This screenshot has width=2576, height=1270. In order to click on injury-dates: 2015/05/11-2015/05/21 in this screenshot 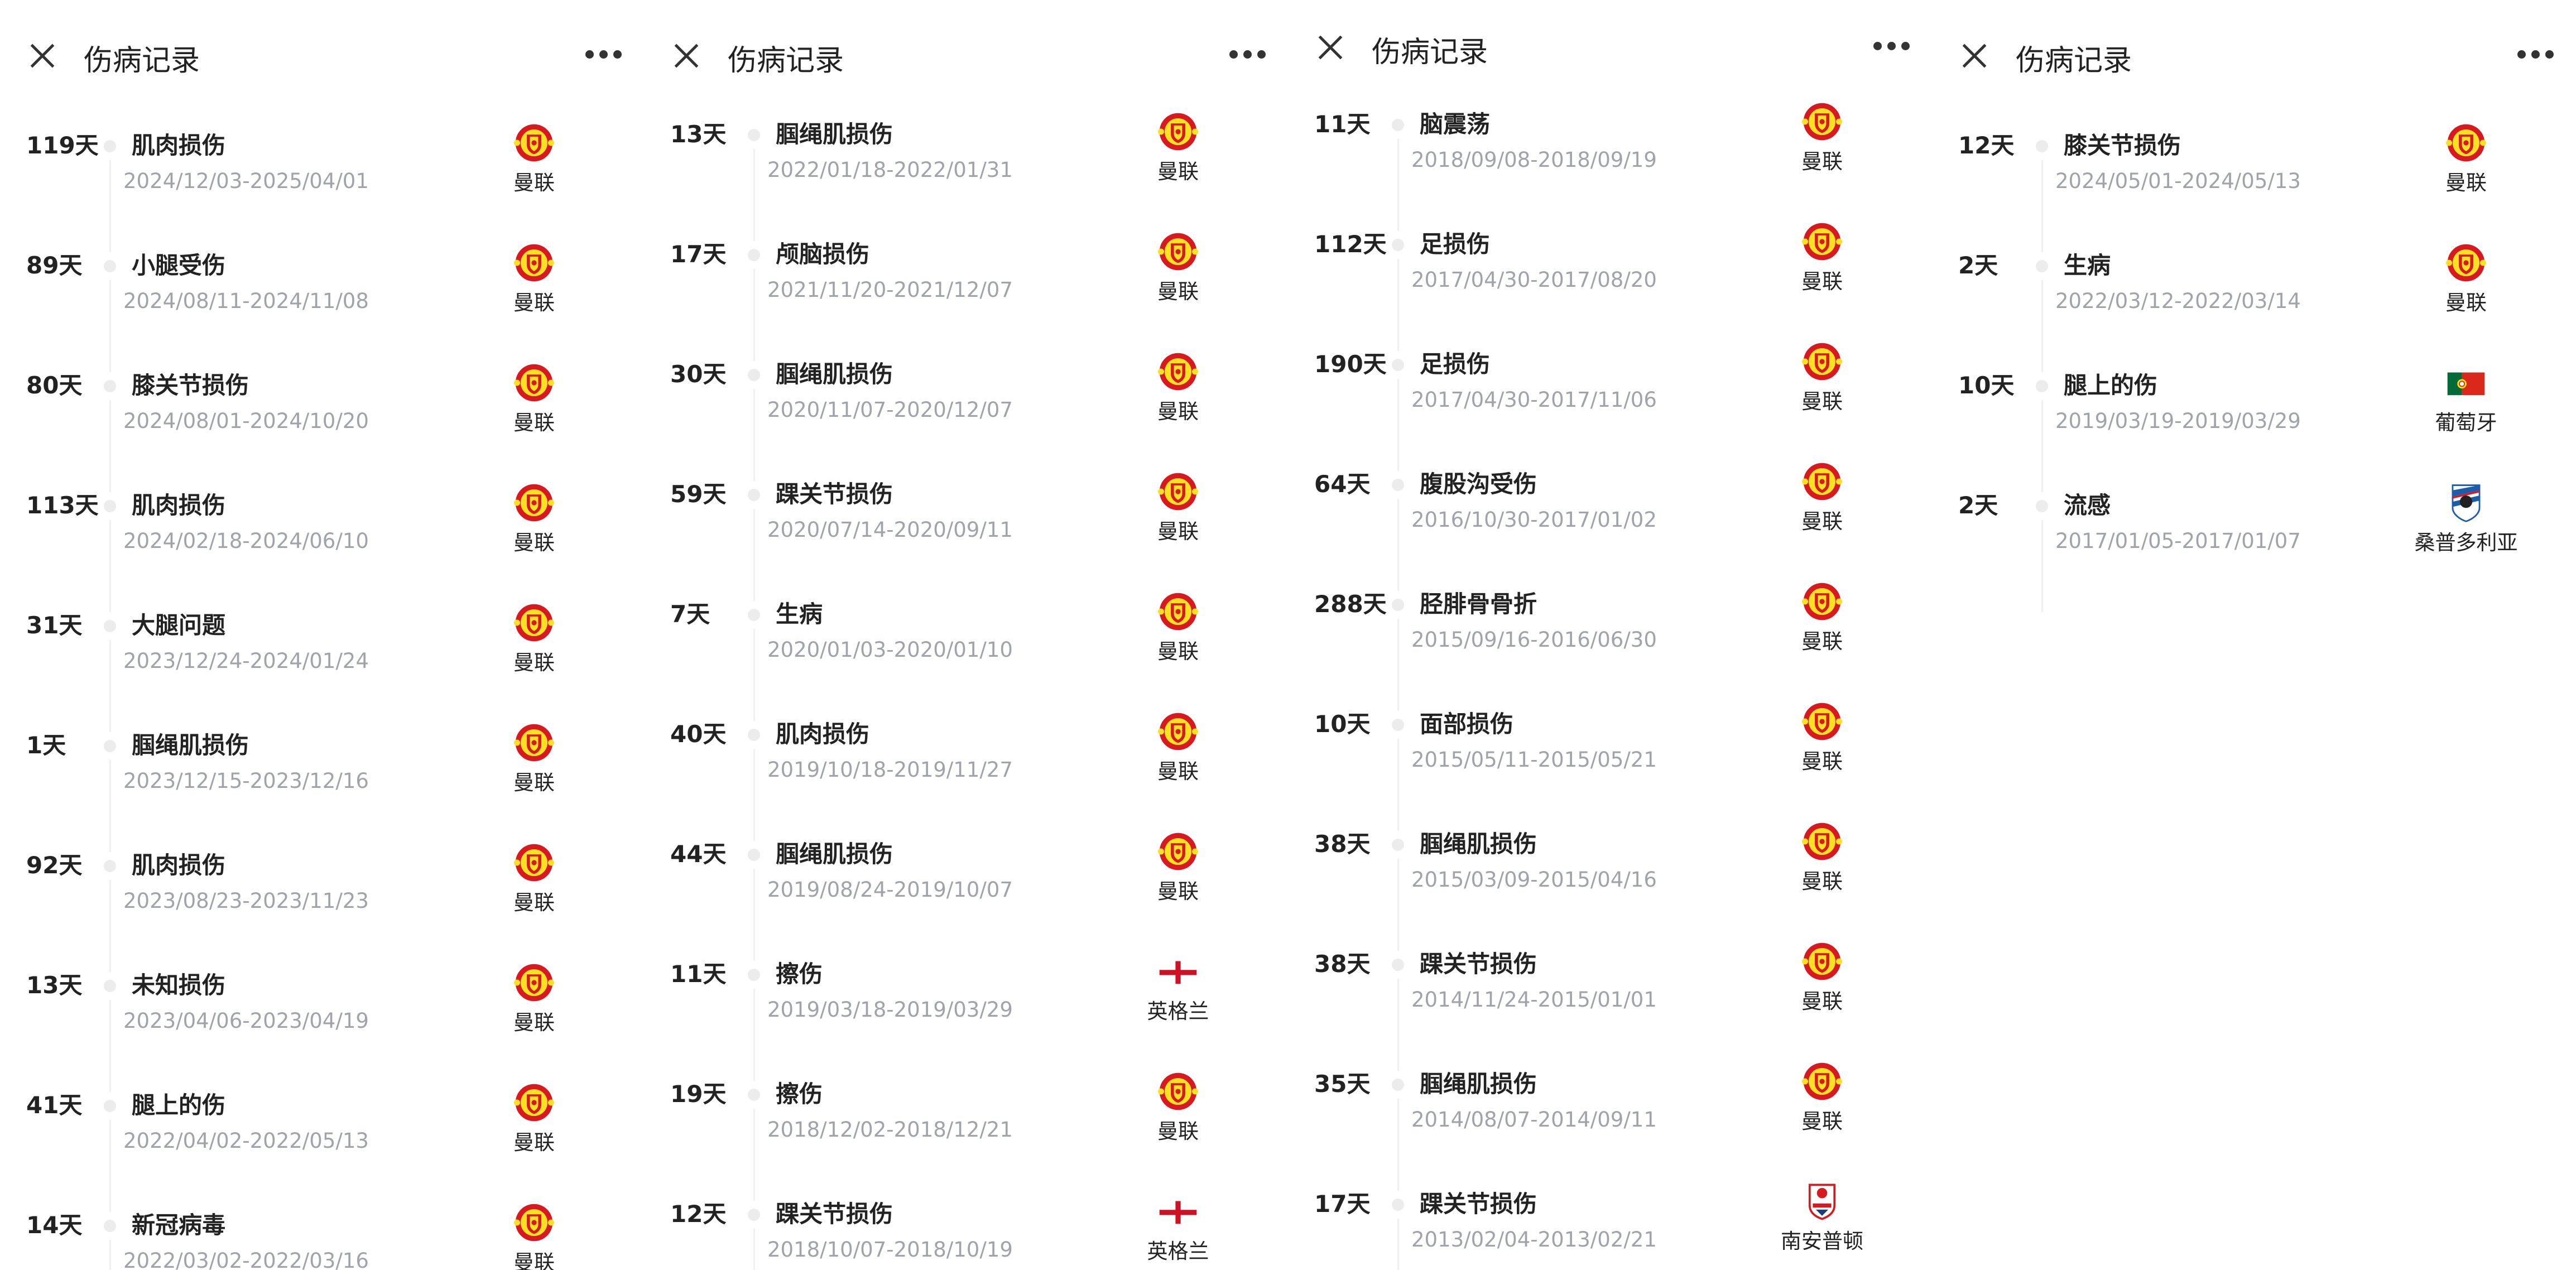, I will do `click(1534, 760)`.